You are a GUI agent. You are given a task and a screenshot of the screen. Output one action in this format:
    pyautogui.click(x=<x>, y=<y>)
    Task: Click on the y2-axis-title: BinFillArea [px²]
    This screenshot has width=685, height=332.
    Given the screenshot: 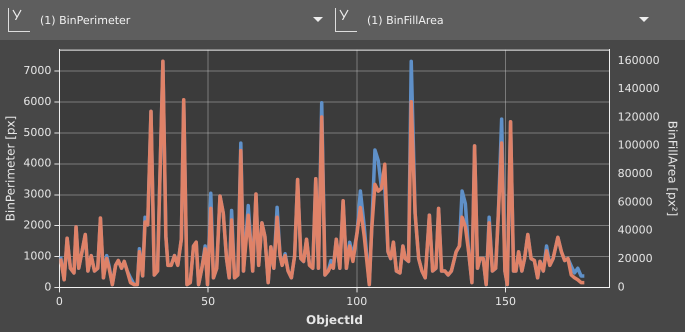 What is the action you would take?
    pyautogui.click(x=673, y=168)
    